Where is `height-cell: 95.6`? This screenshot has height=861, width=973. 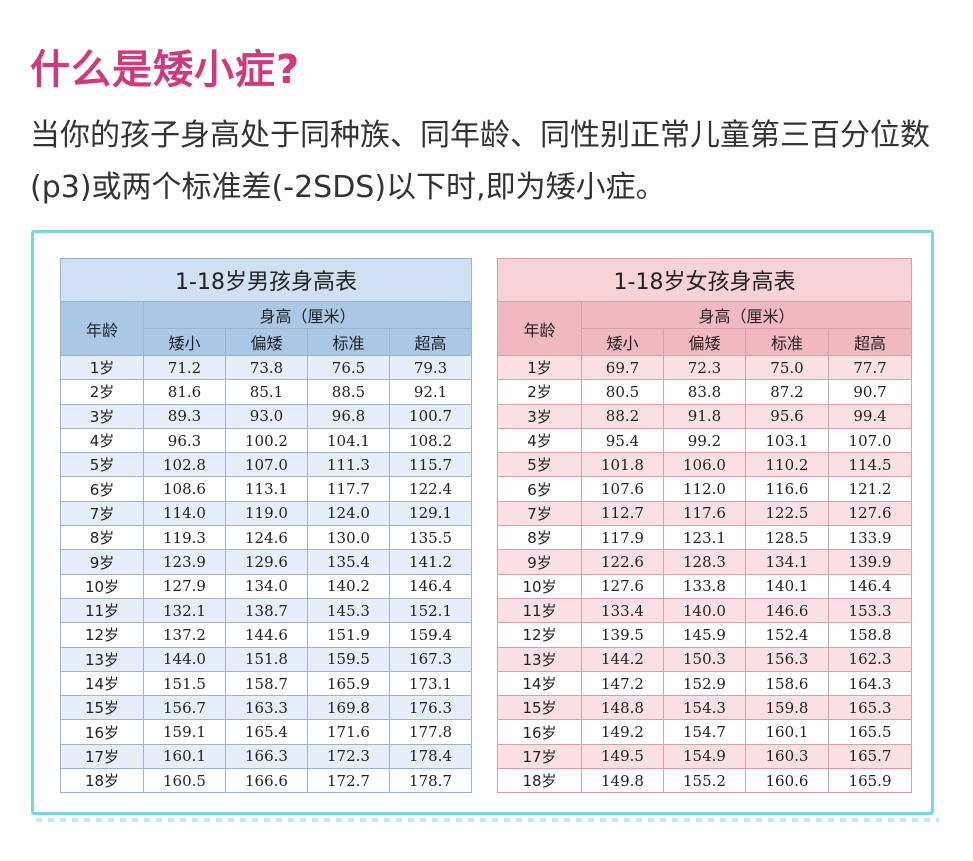 height-cell: 95.6 is located at coordinates (787, 416).